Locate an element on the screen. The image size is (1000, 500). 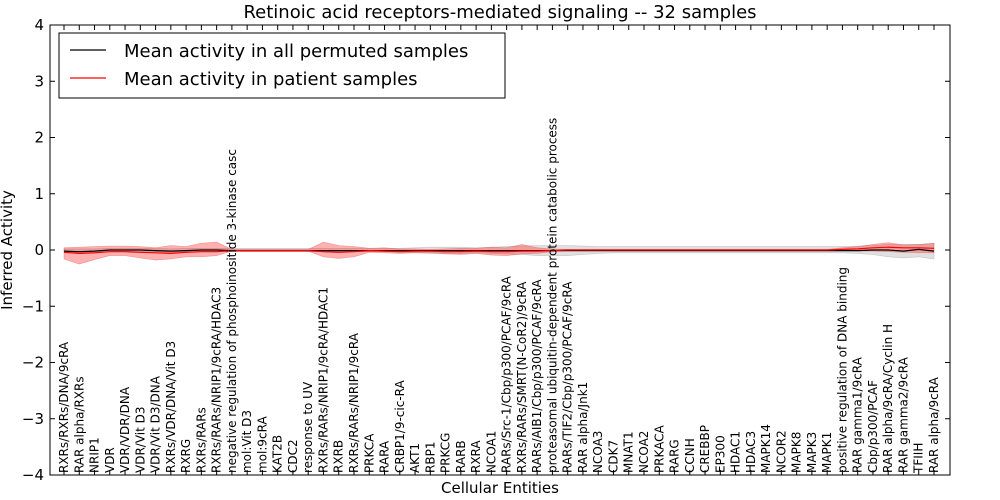
x-tick-label: RARB is located at coordinates (461, 456).